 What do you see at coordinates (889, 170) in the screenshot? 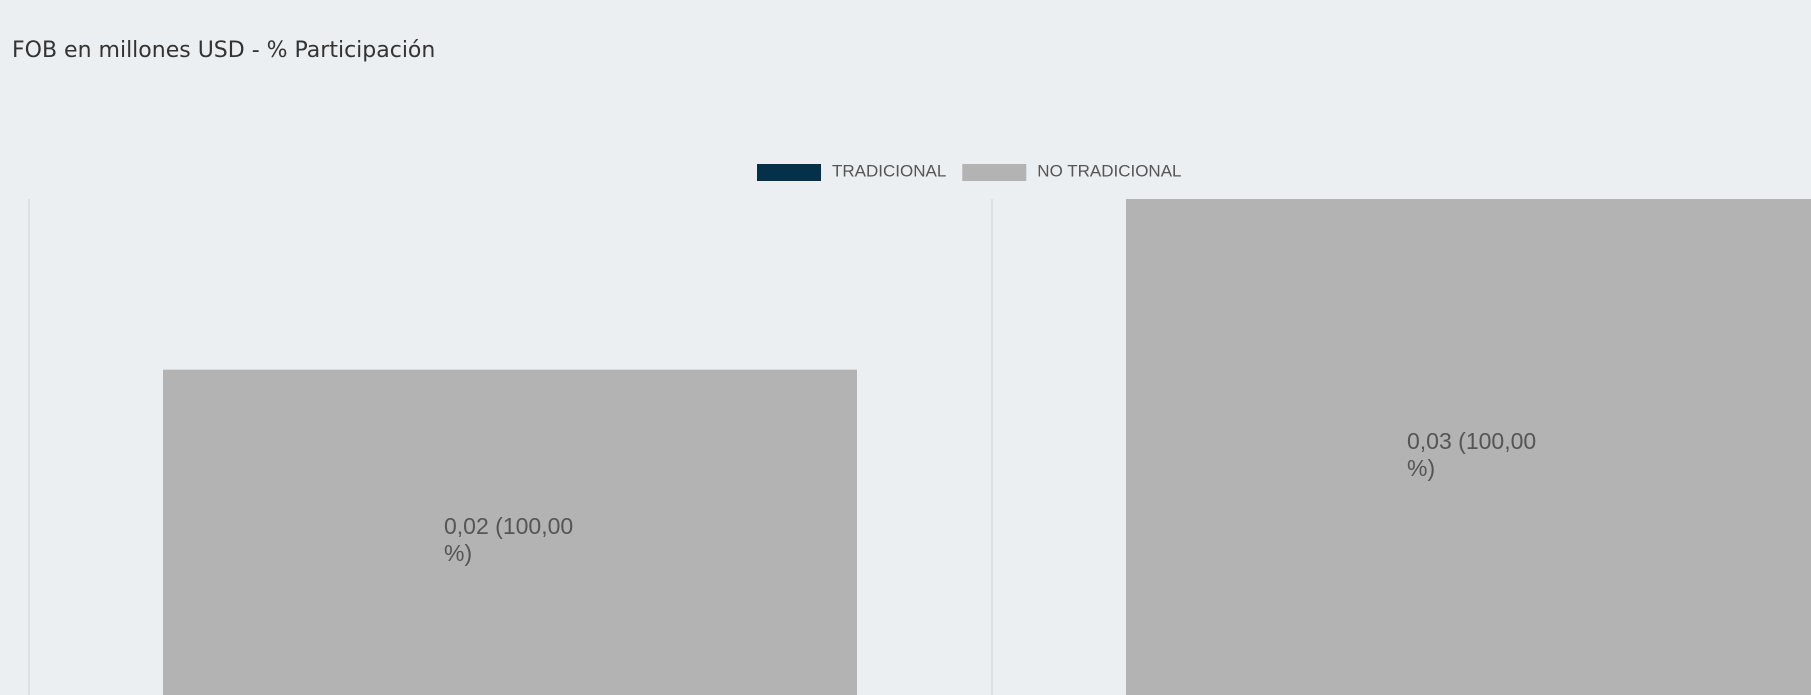
I see `legend-label: TRADICIONAL` at bounding box center [889, 170].